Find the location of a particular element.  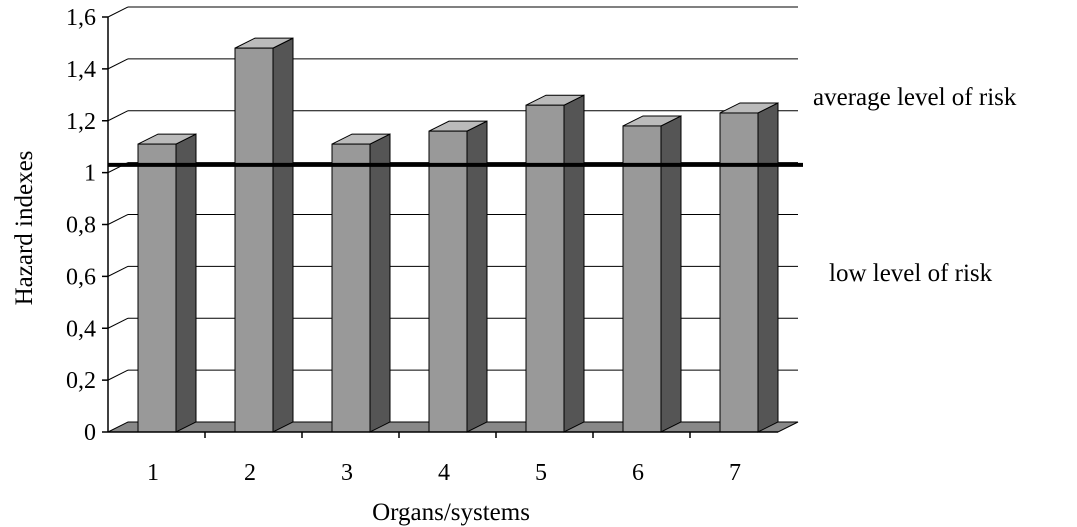

x-axis-title: Organs/systems is located at coordinates (451, 512).